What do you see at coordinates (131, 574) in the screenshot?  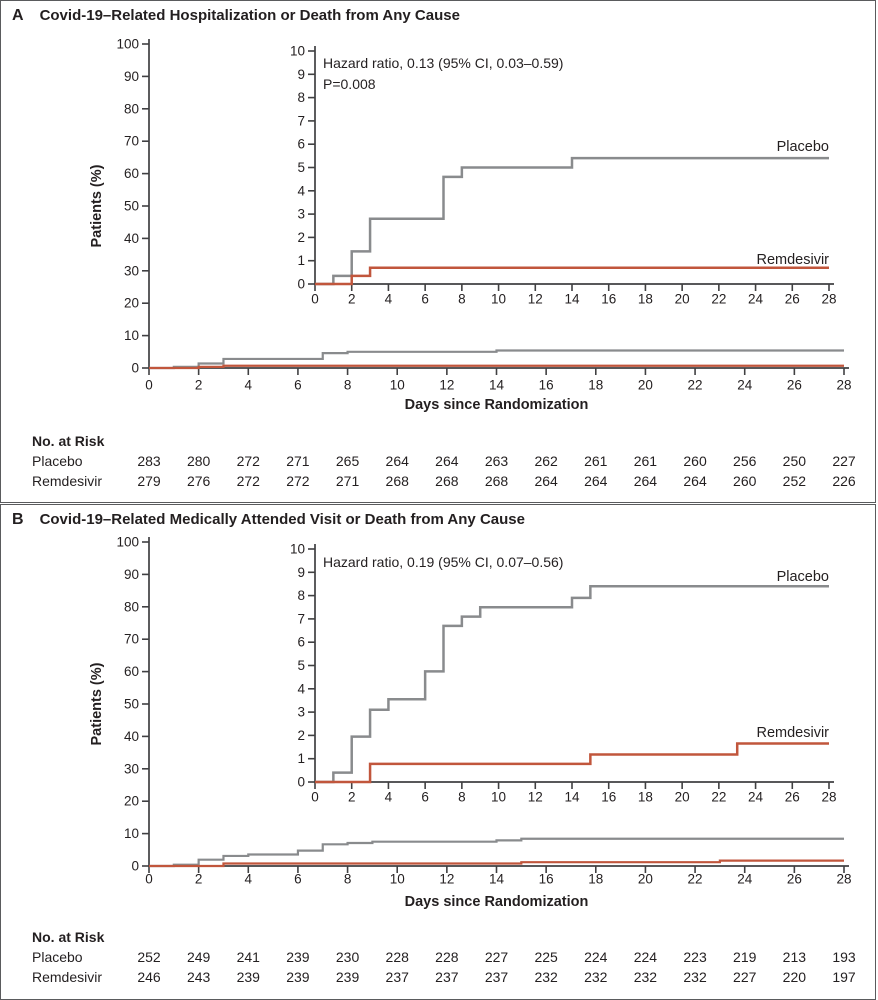 I see `main-y-tick-label: 90` at bounding box center [131, 574].